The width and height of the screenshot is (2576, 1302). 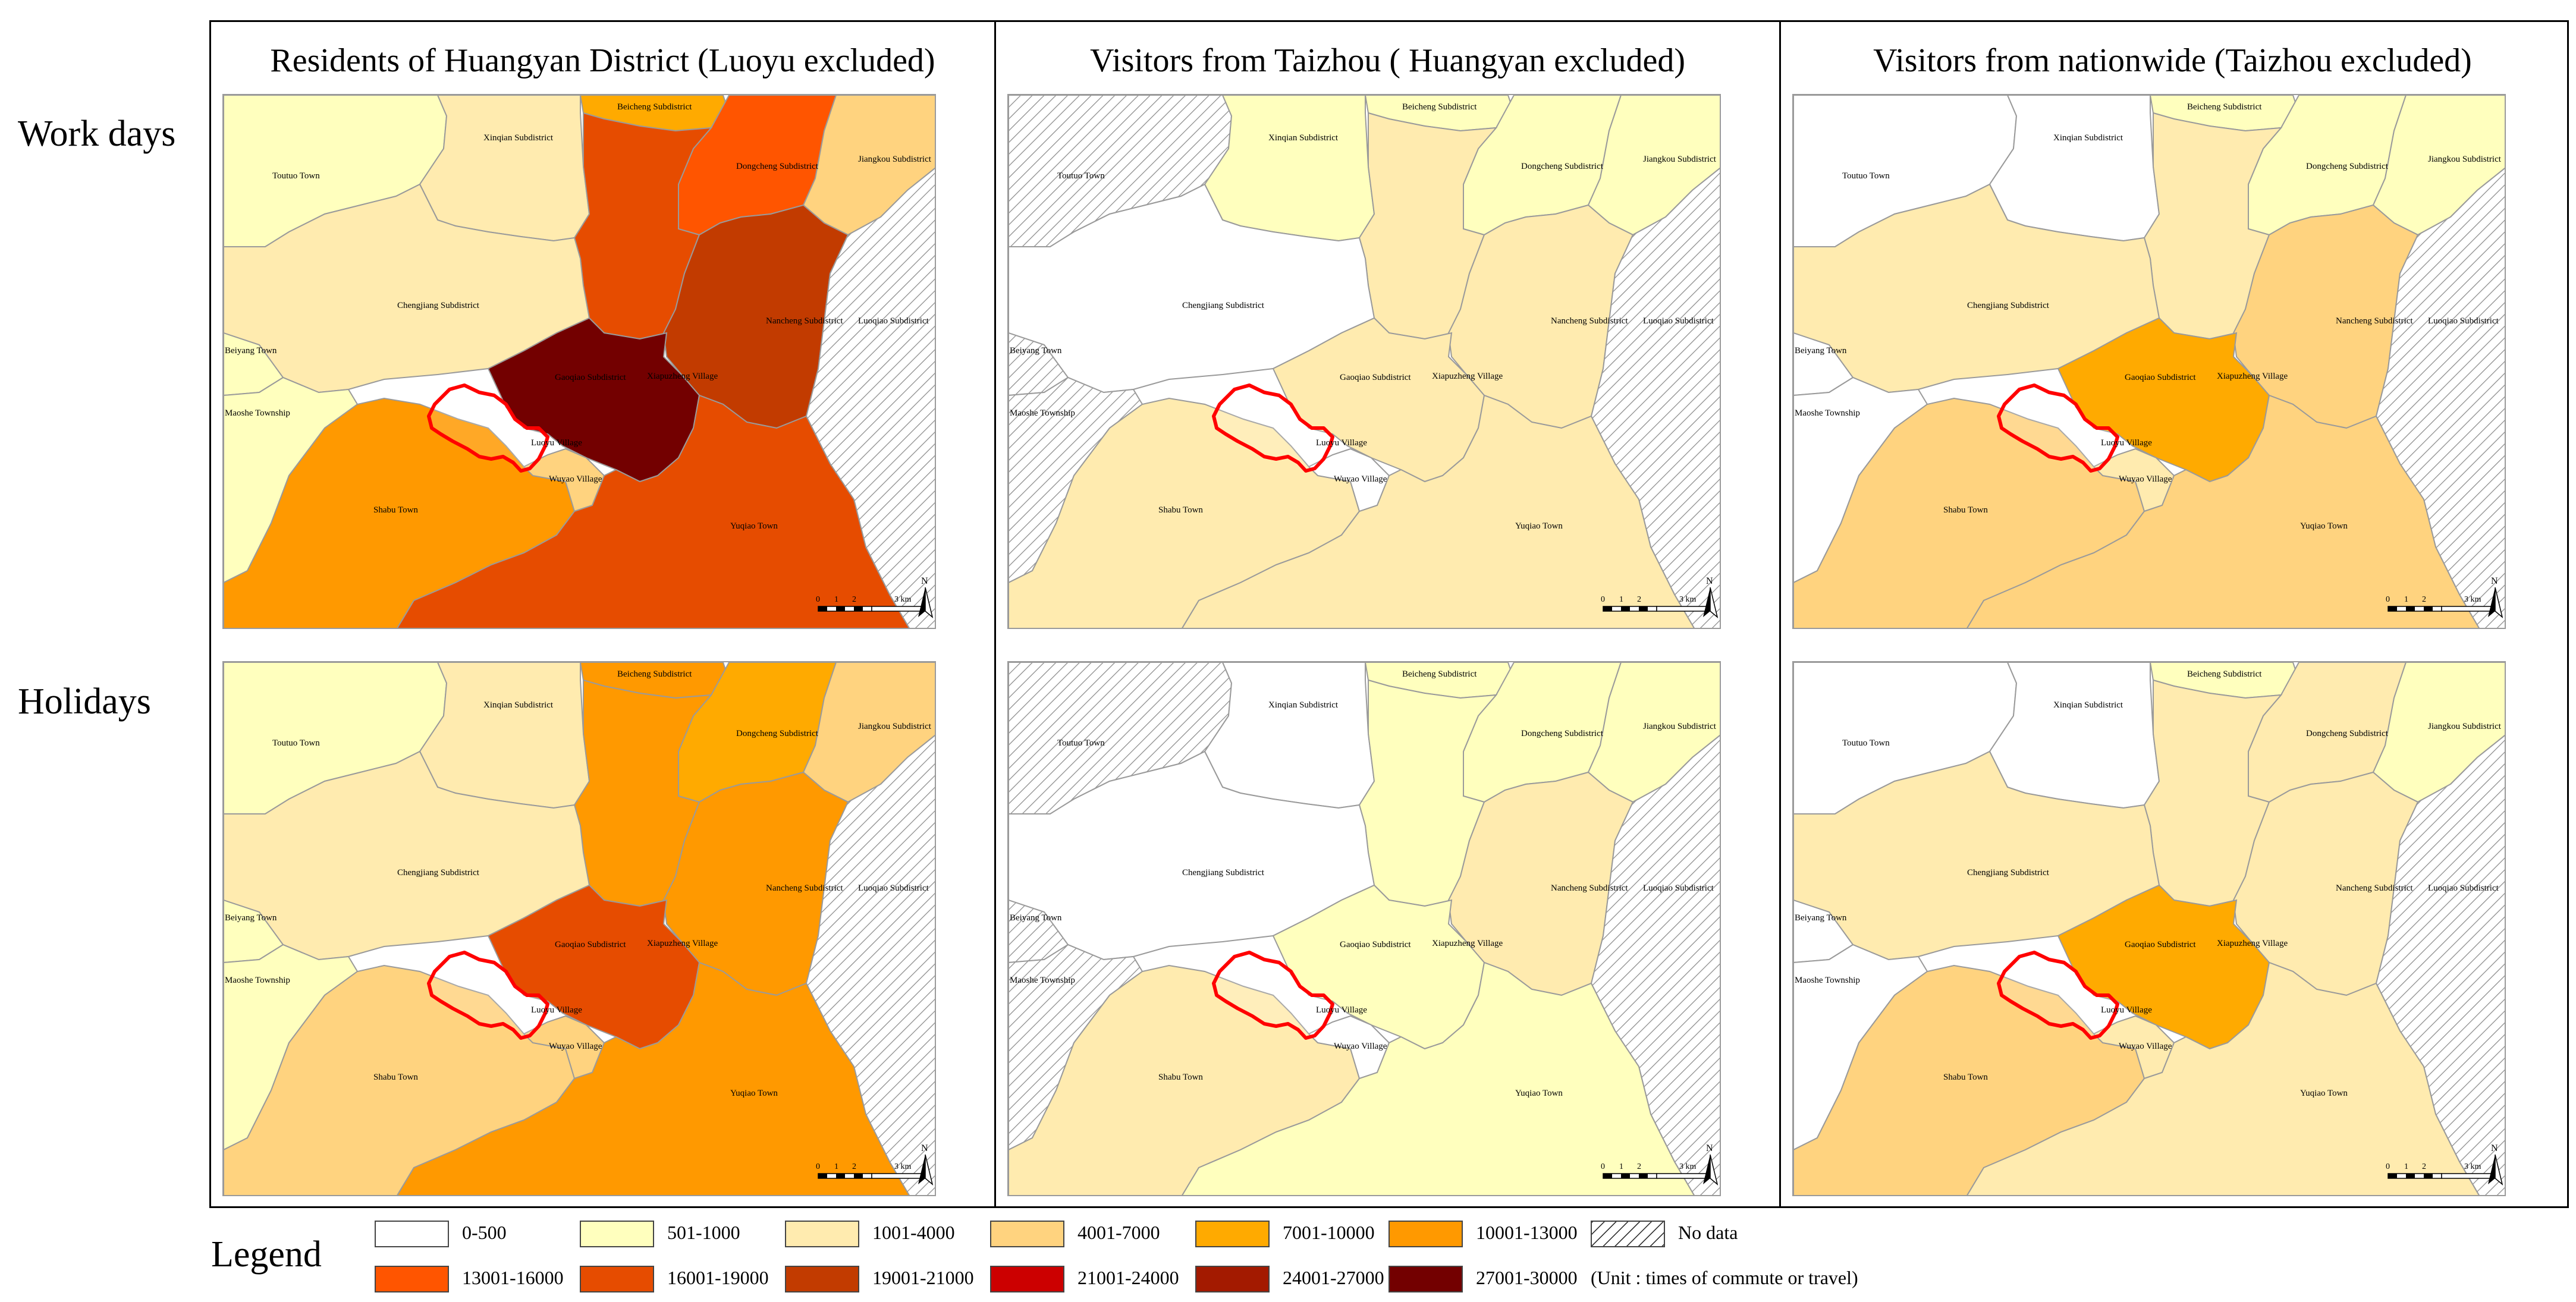 I want to click on legend-label-501-1000: 501-1000, so click(x=703, y=1232).